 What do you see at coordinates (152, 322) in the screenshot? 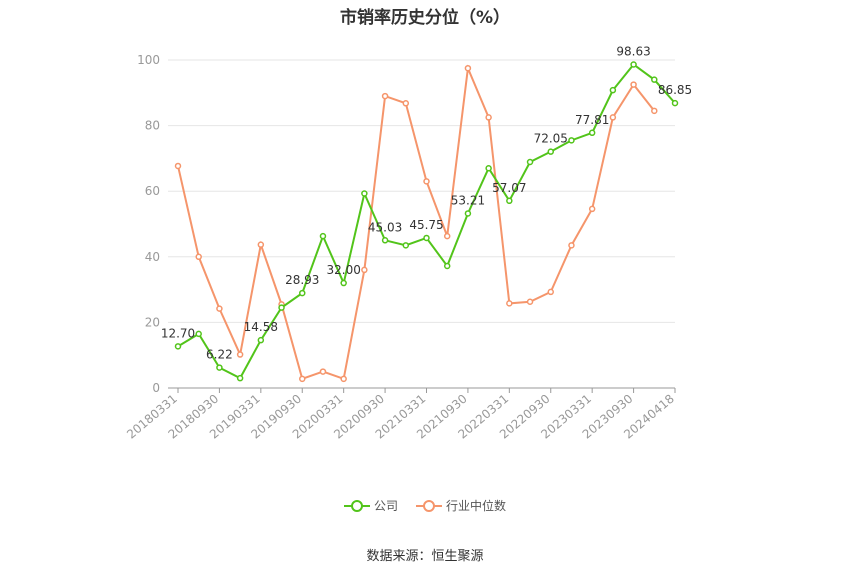
I see `y-tick-label: 20` at bounding box center [152, 322].